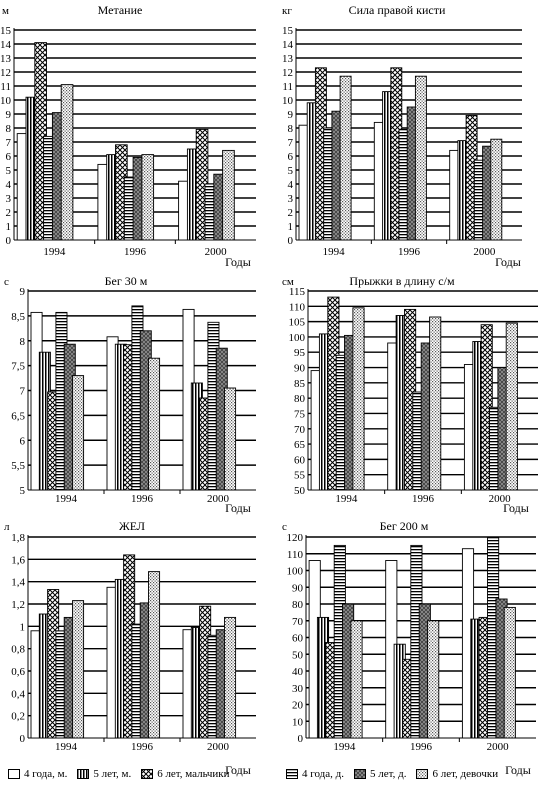  Describe the element at coordinates (388, 774) in the screenshot. I see `legend-label: 5 лет, д.` at that location.